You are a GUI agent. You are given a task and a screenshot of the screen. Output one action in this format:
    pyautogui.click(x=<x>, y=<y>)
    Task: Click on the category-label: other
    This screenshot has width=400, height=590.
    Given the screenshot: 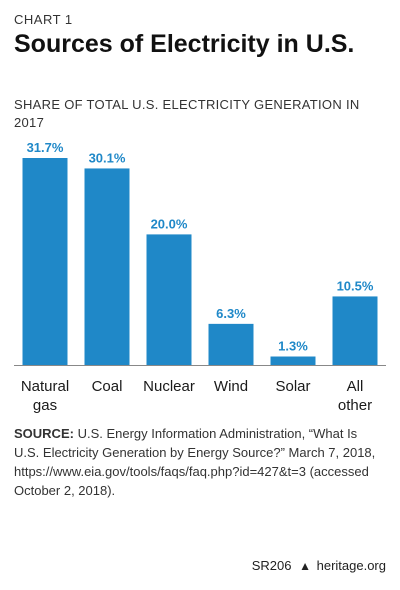 What is the action you would take?
    pyautogui.click(x=355, y=405)
    